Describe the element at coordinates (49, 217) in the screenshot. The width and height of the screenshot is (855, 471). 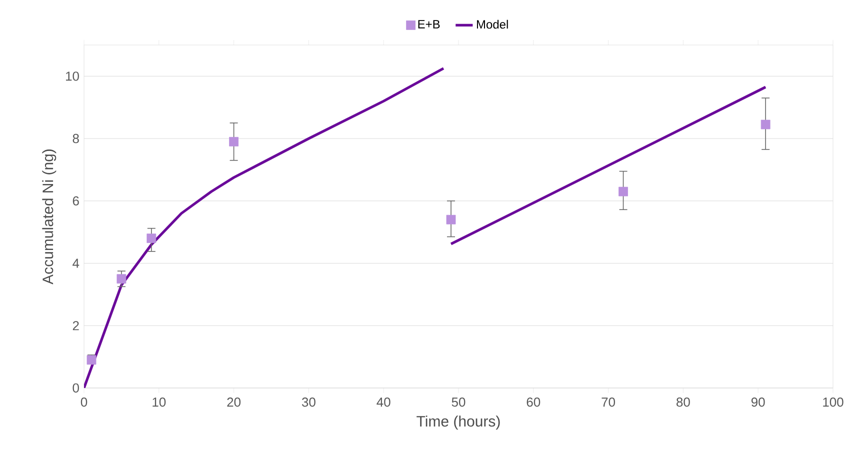
I see `y-axis-title: Accumulated Ni (ng)` at that location.